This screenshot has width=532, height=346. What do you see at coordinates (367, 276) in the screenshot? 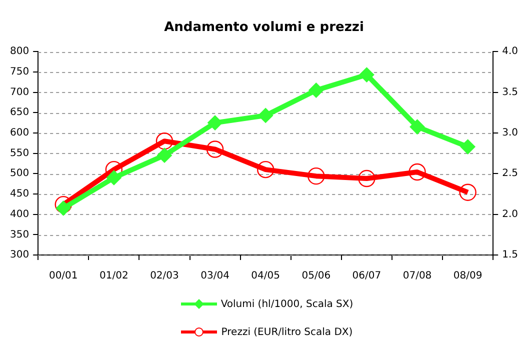
I see `x-tick-label: 06/07` at bounding box center [367, 276].